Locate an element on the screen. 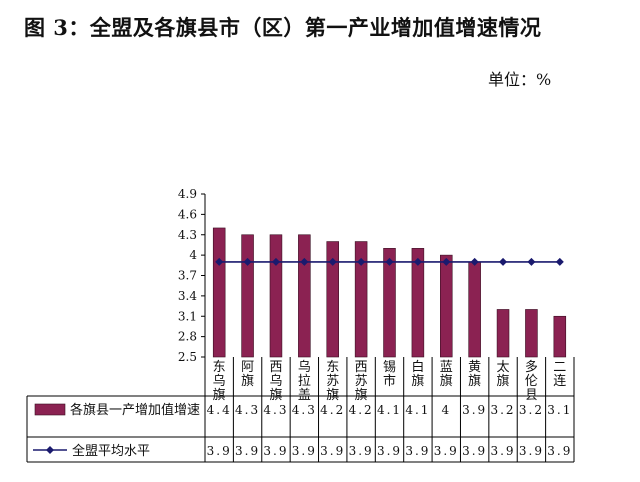  chart-title: 图 3：全盟及各旗县市（区）第一产业增加值增速情况 is located at coordinates (283, 27).